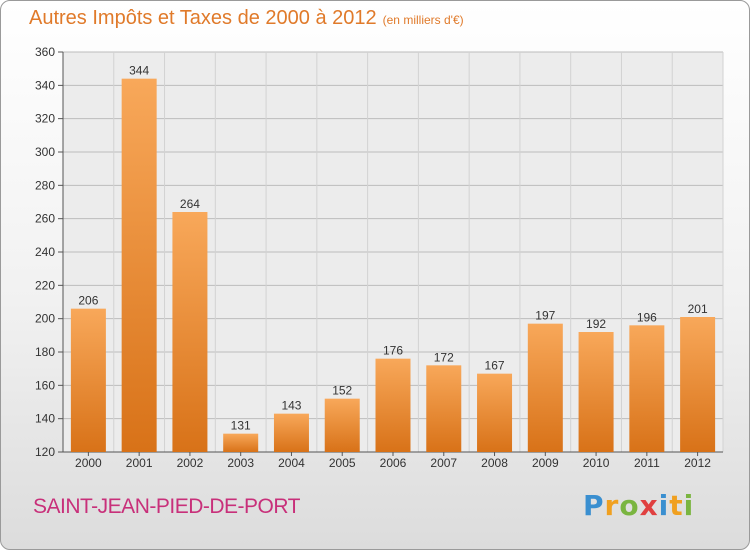  What do you see at coordinates (240, 463) in the screenshot?
I see `x-tick-label: 2003` at bounding box center [240, 463].